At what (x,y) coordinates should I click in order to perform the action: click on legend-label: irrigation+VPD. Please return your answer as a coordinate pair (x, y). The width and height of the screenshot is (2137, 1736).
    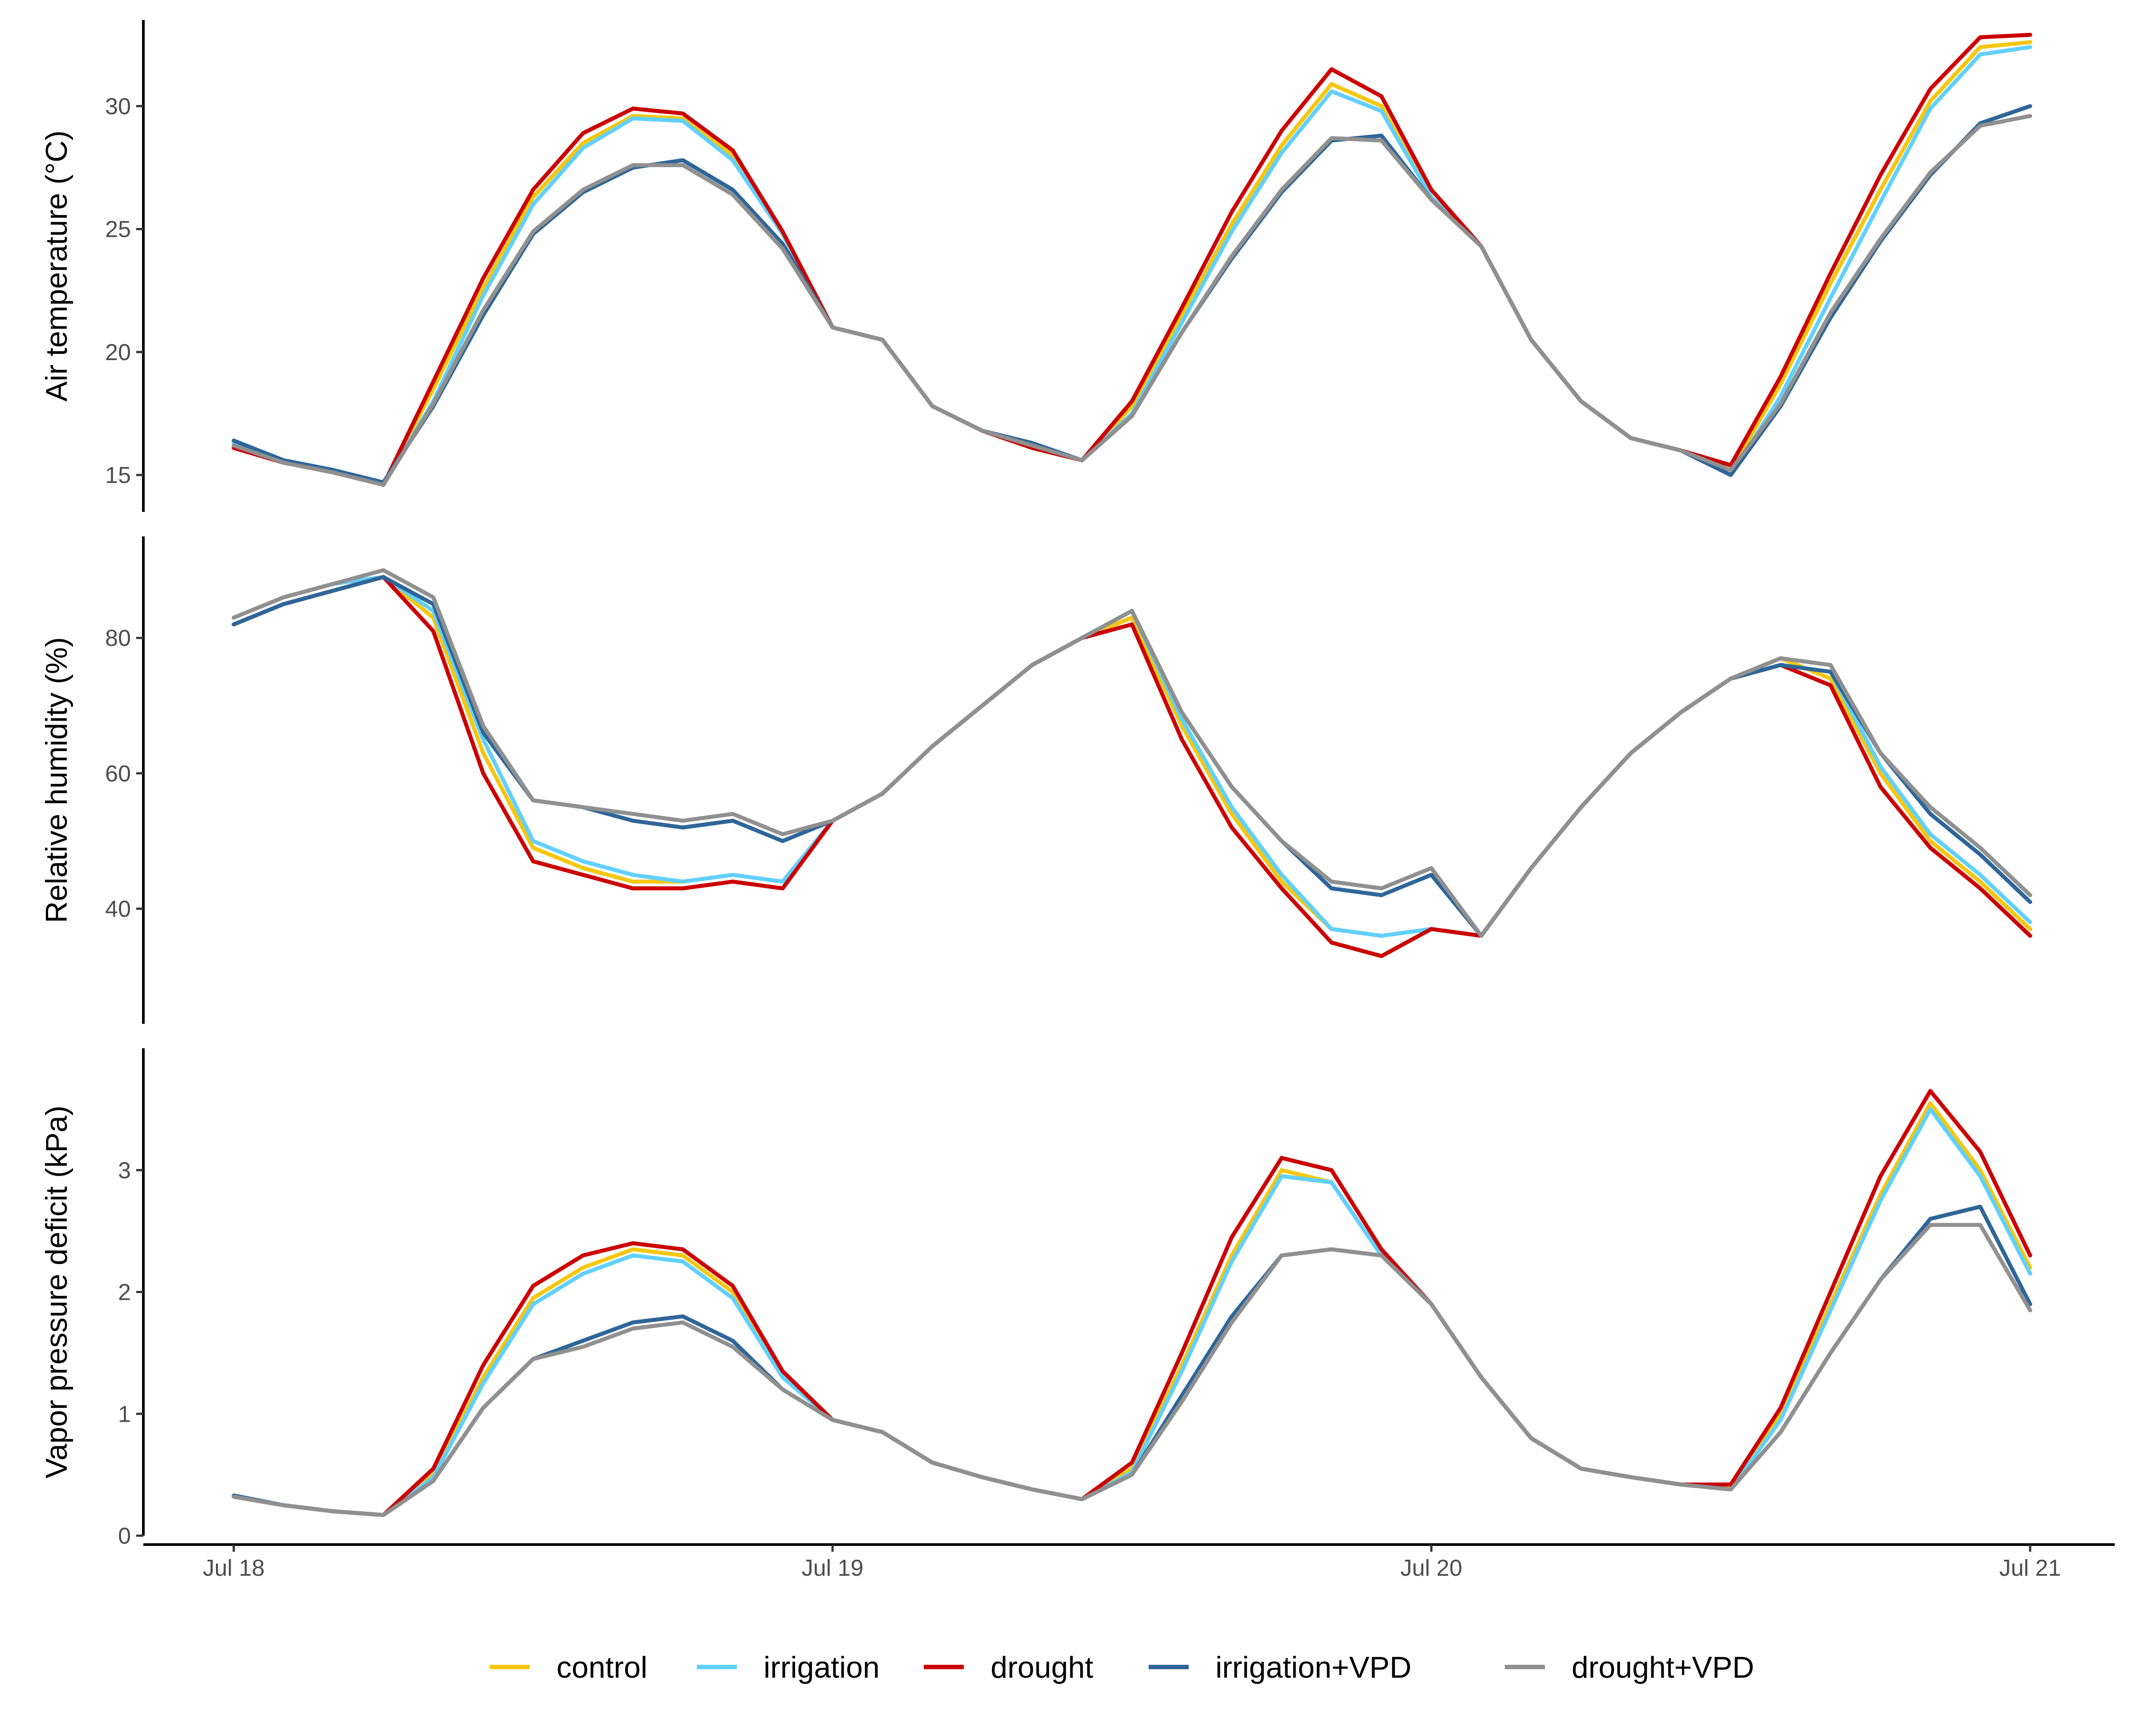
    Looking at the image, I should click on (1313, 1667).